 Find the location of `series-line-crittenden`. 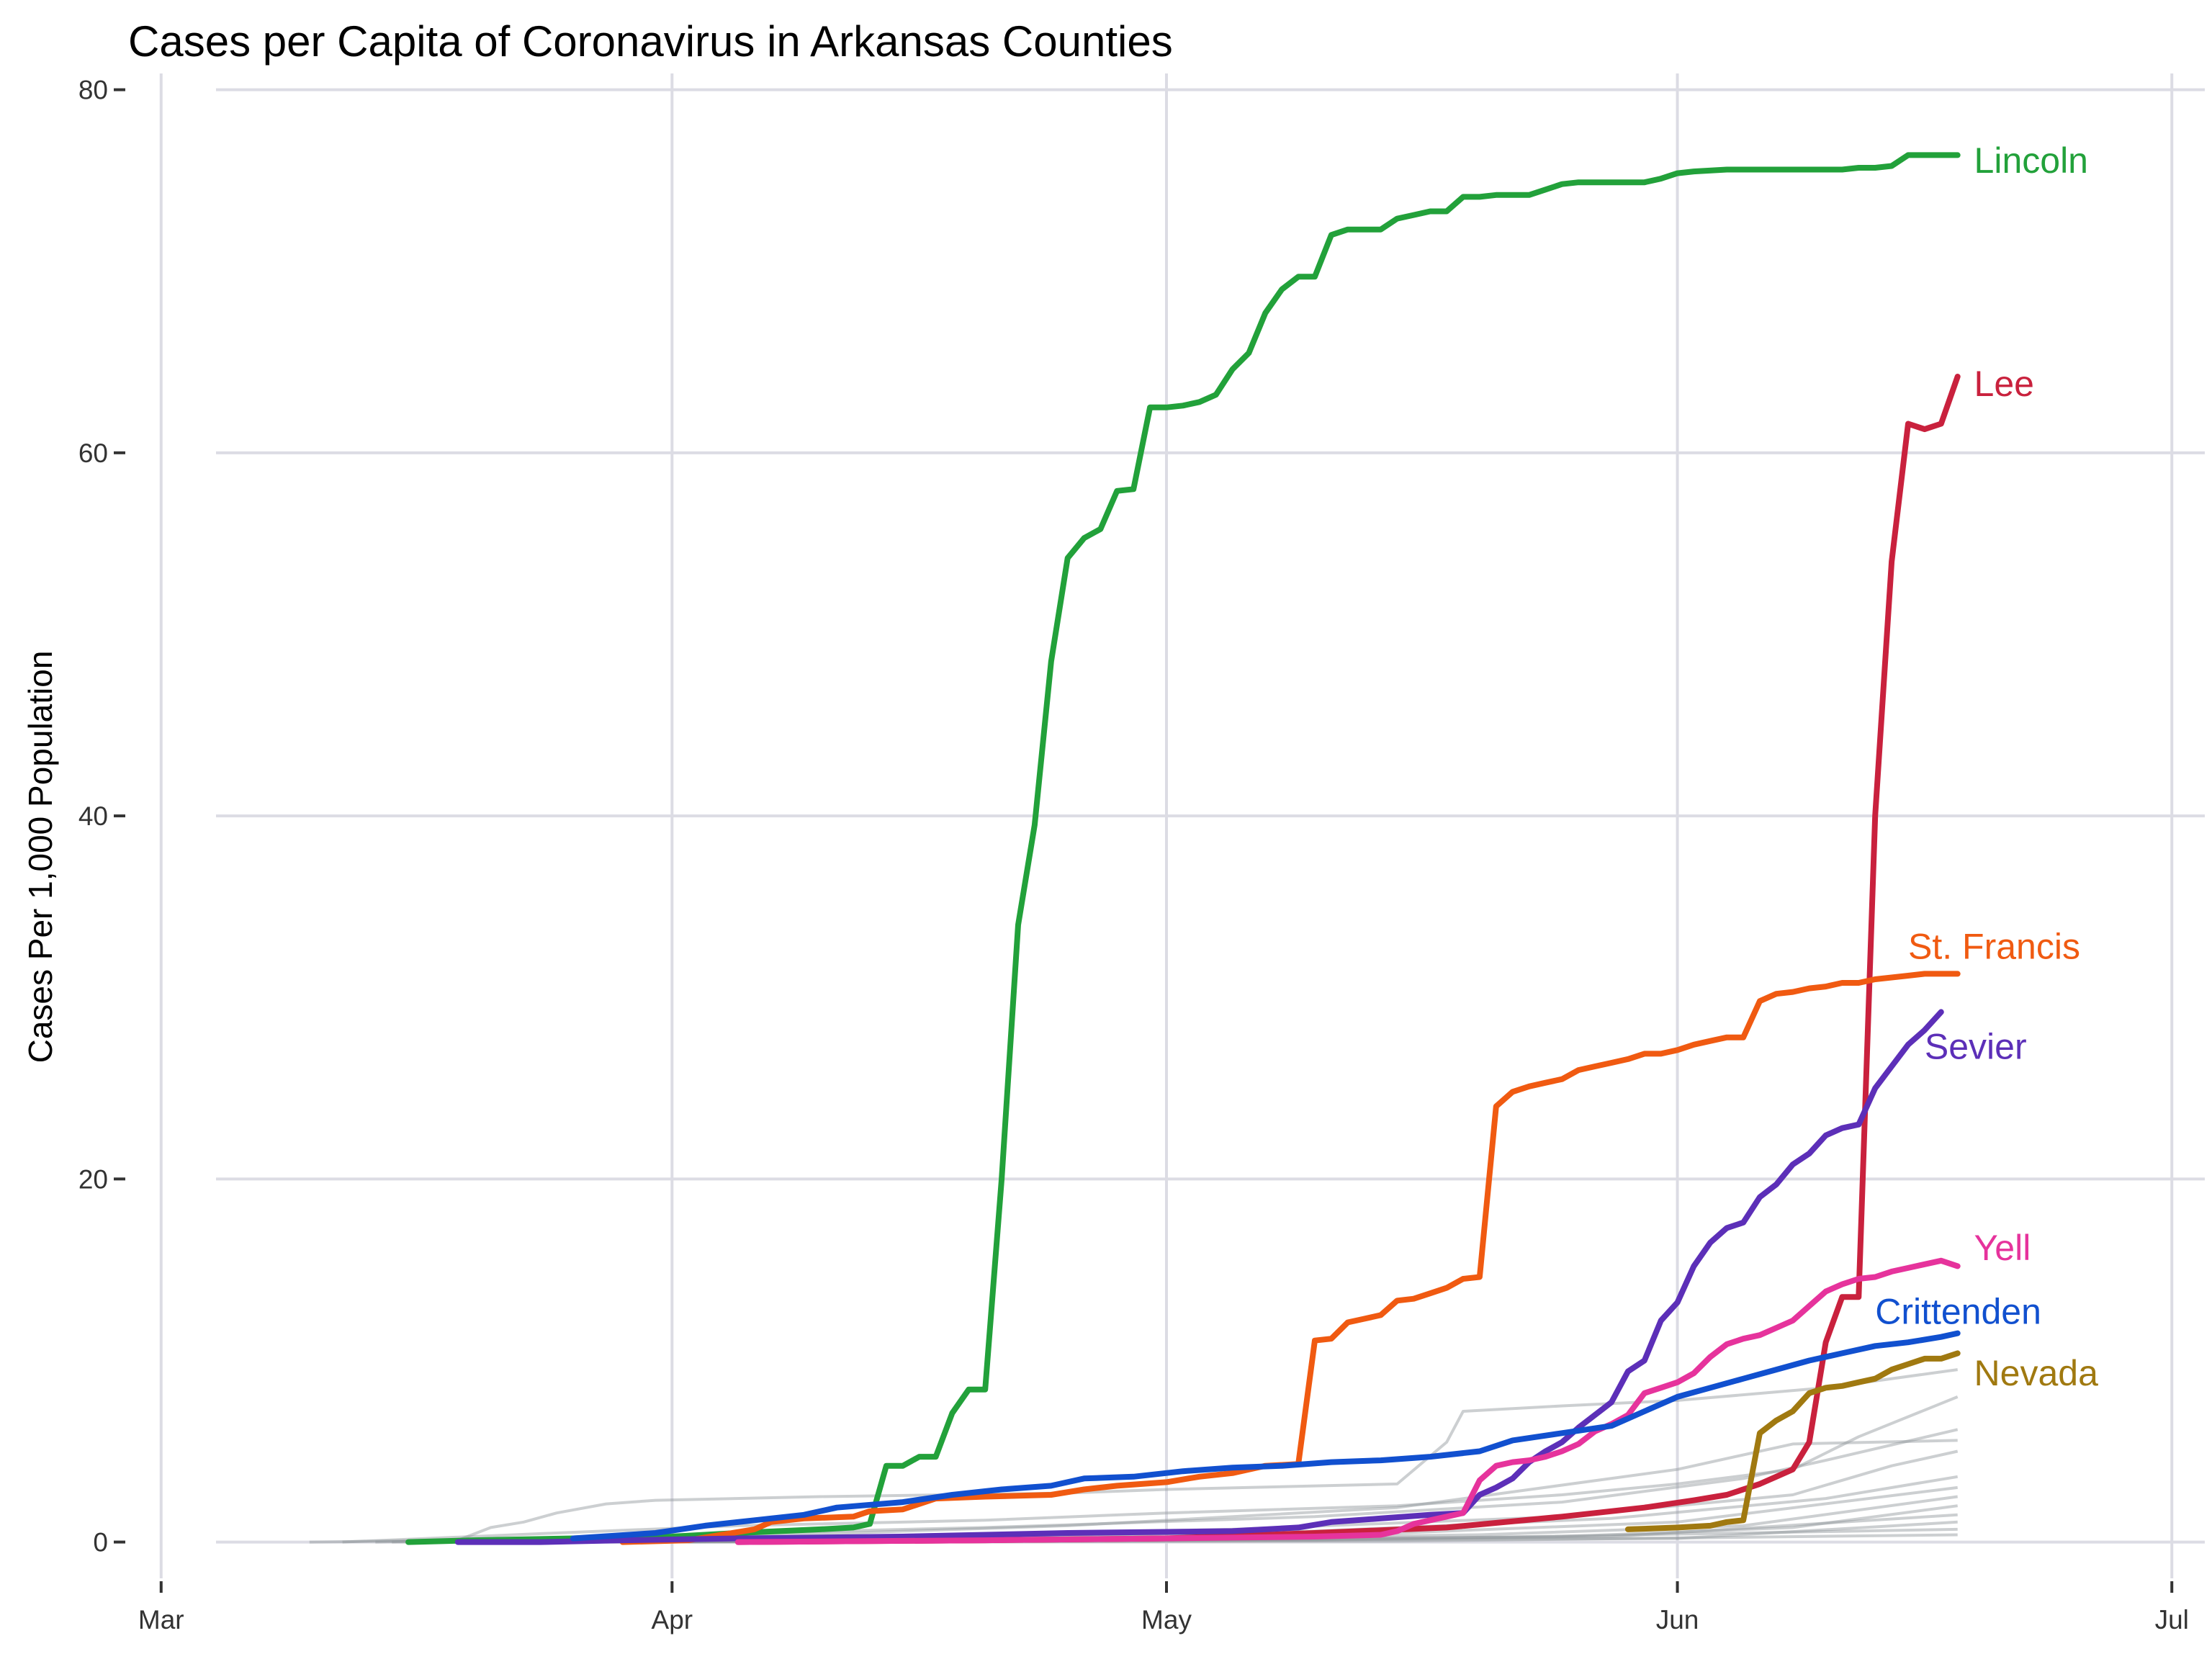

series-line-crittenden is located at coordinates (1265, 1436).